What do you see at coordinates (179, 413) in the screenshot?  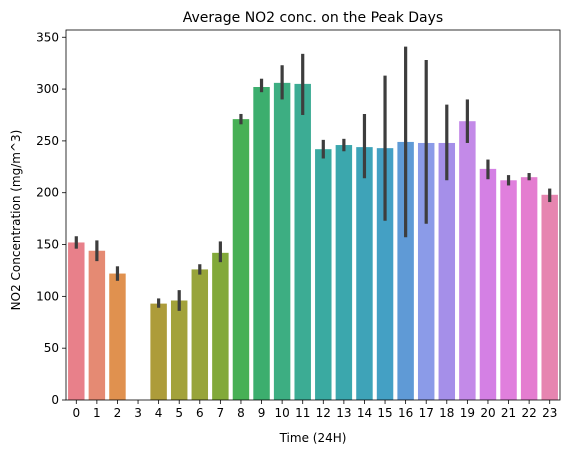 I see `x-tick-label-5: 5` at bounding box center [179, 413].